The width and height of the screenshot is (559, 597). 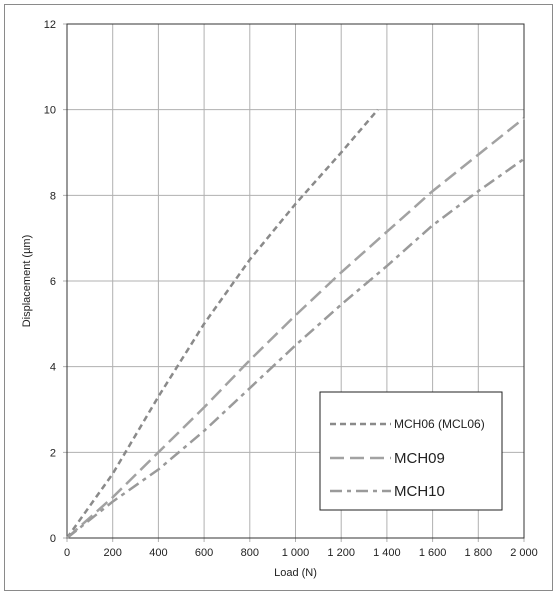 What do you see at coordinates (295, 573) in the screenshot?
I see `x-axis-title: Load (N)` at bounding box center [295, 573].